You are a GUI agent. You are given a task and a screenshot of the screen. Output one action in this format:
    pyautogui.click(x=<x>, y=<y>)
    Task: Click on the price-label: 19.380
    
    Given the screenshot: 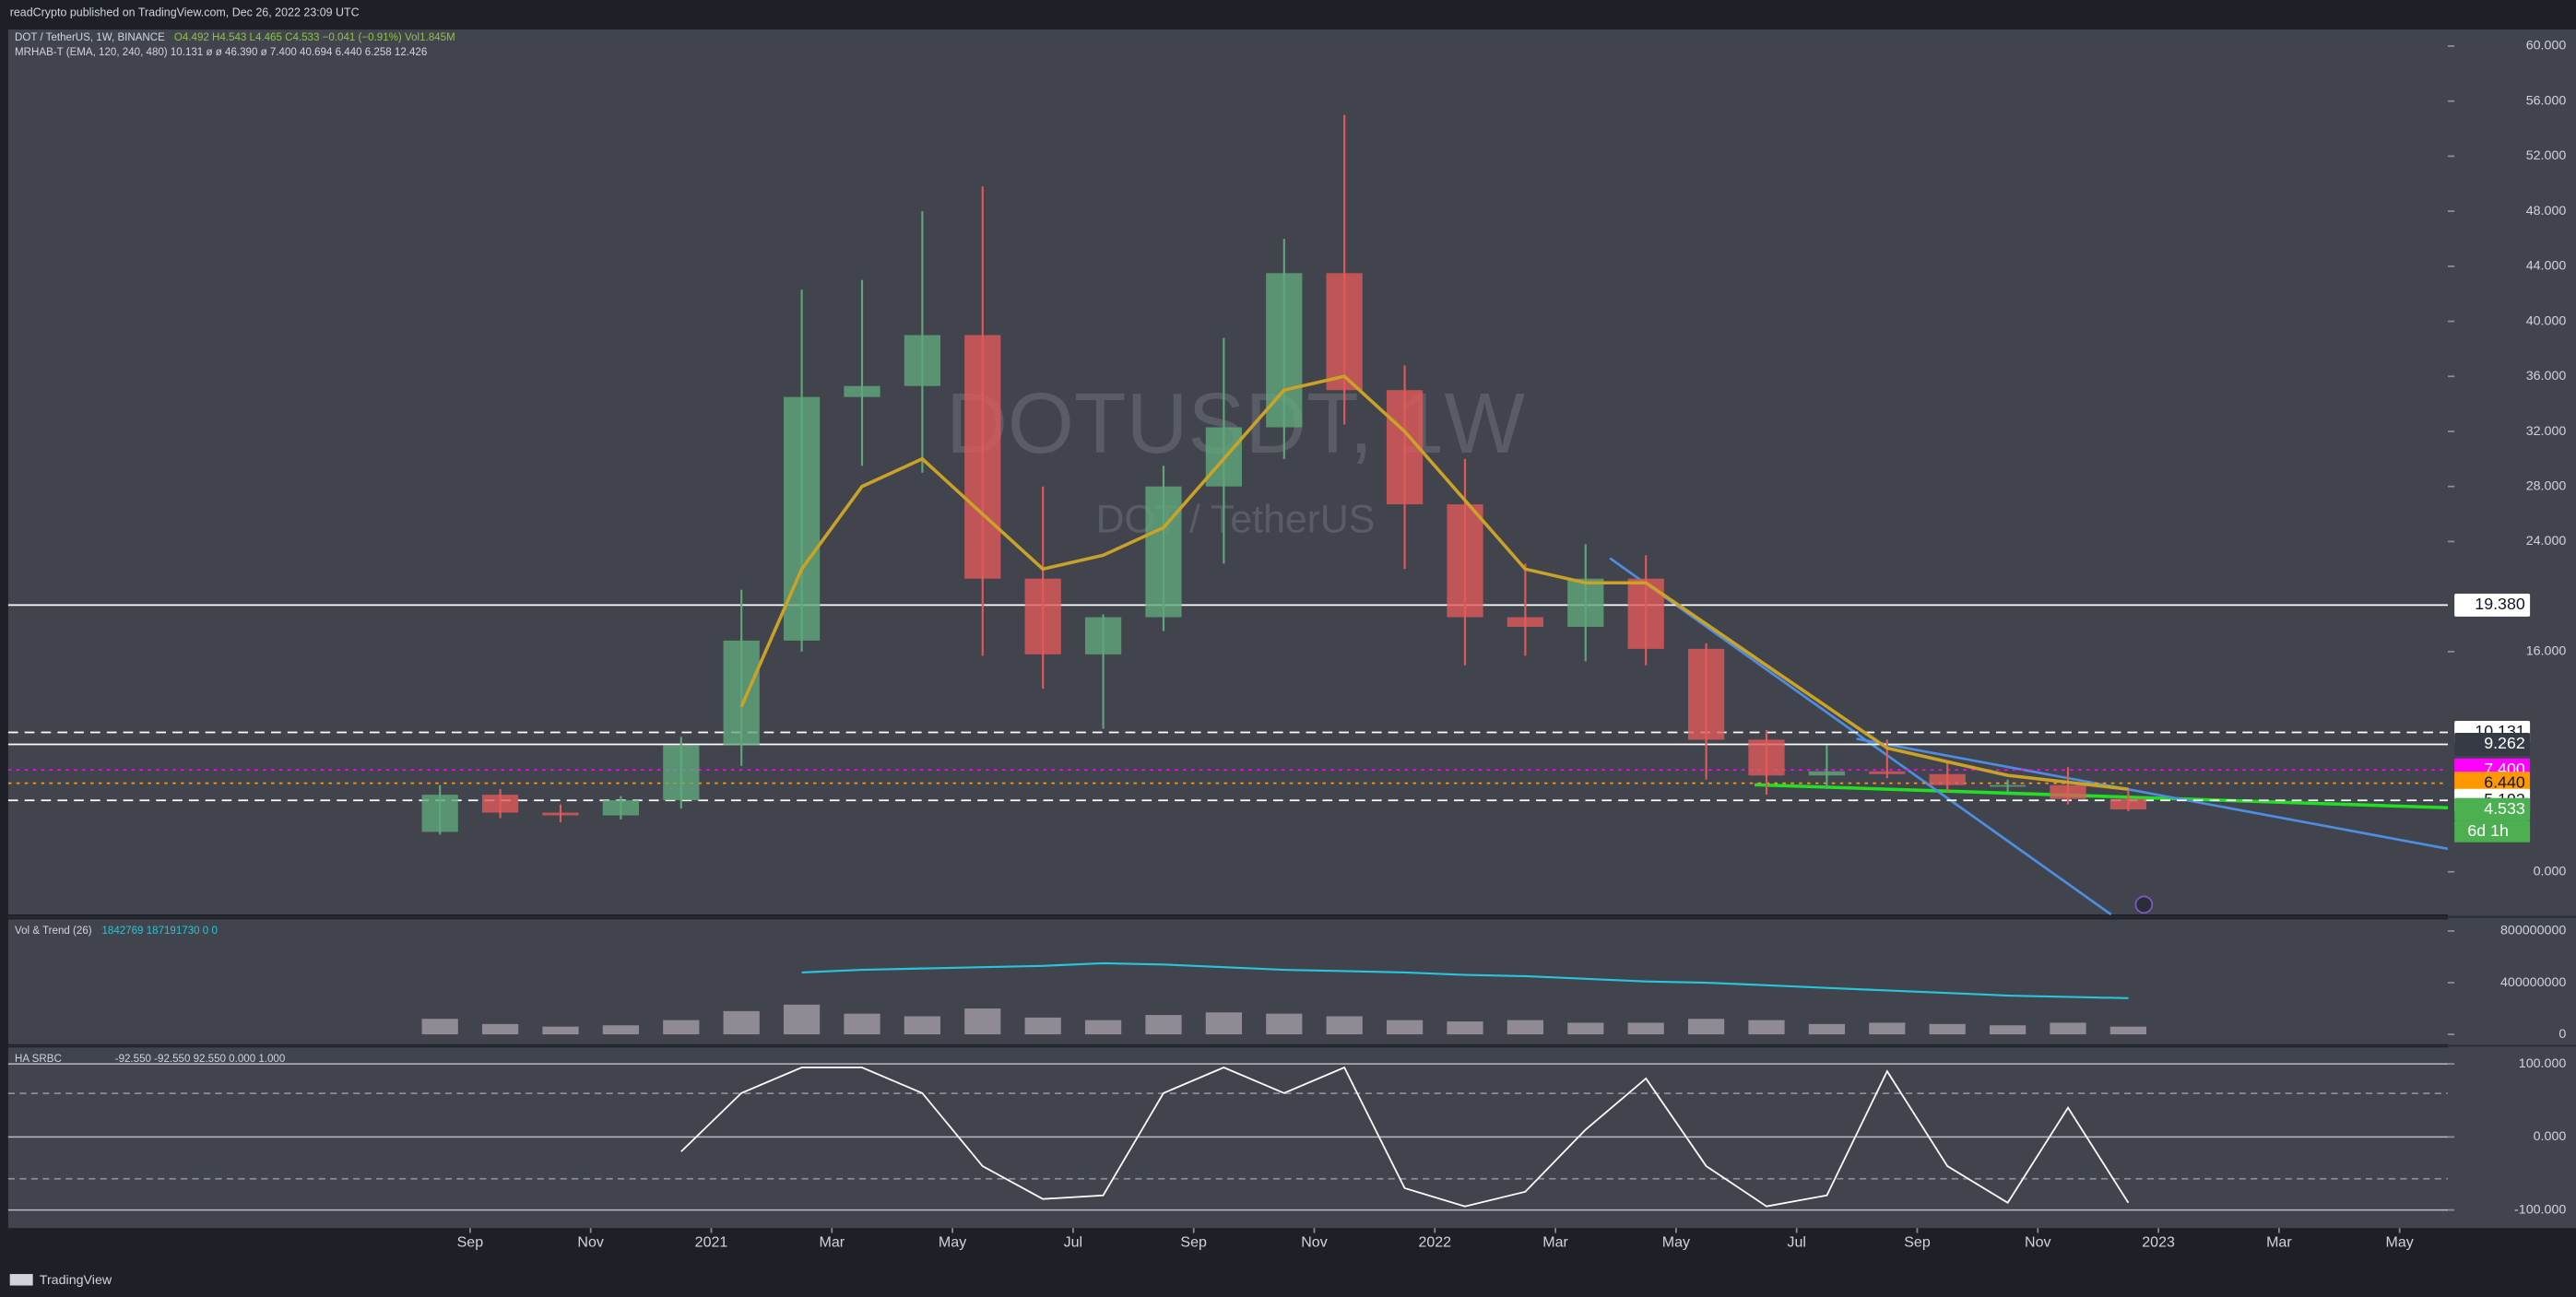 What is the action you would take?
    pyautogui.click(x=2500, y=604)
    